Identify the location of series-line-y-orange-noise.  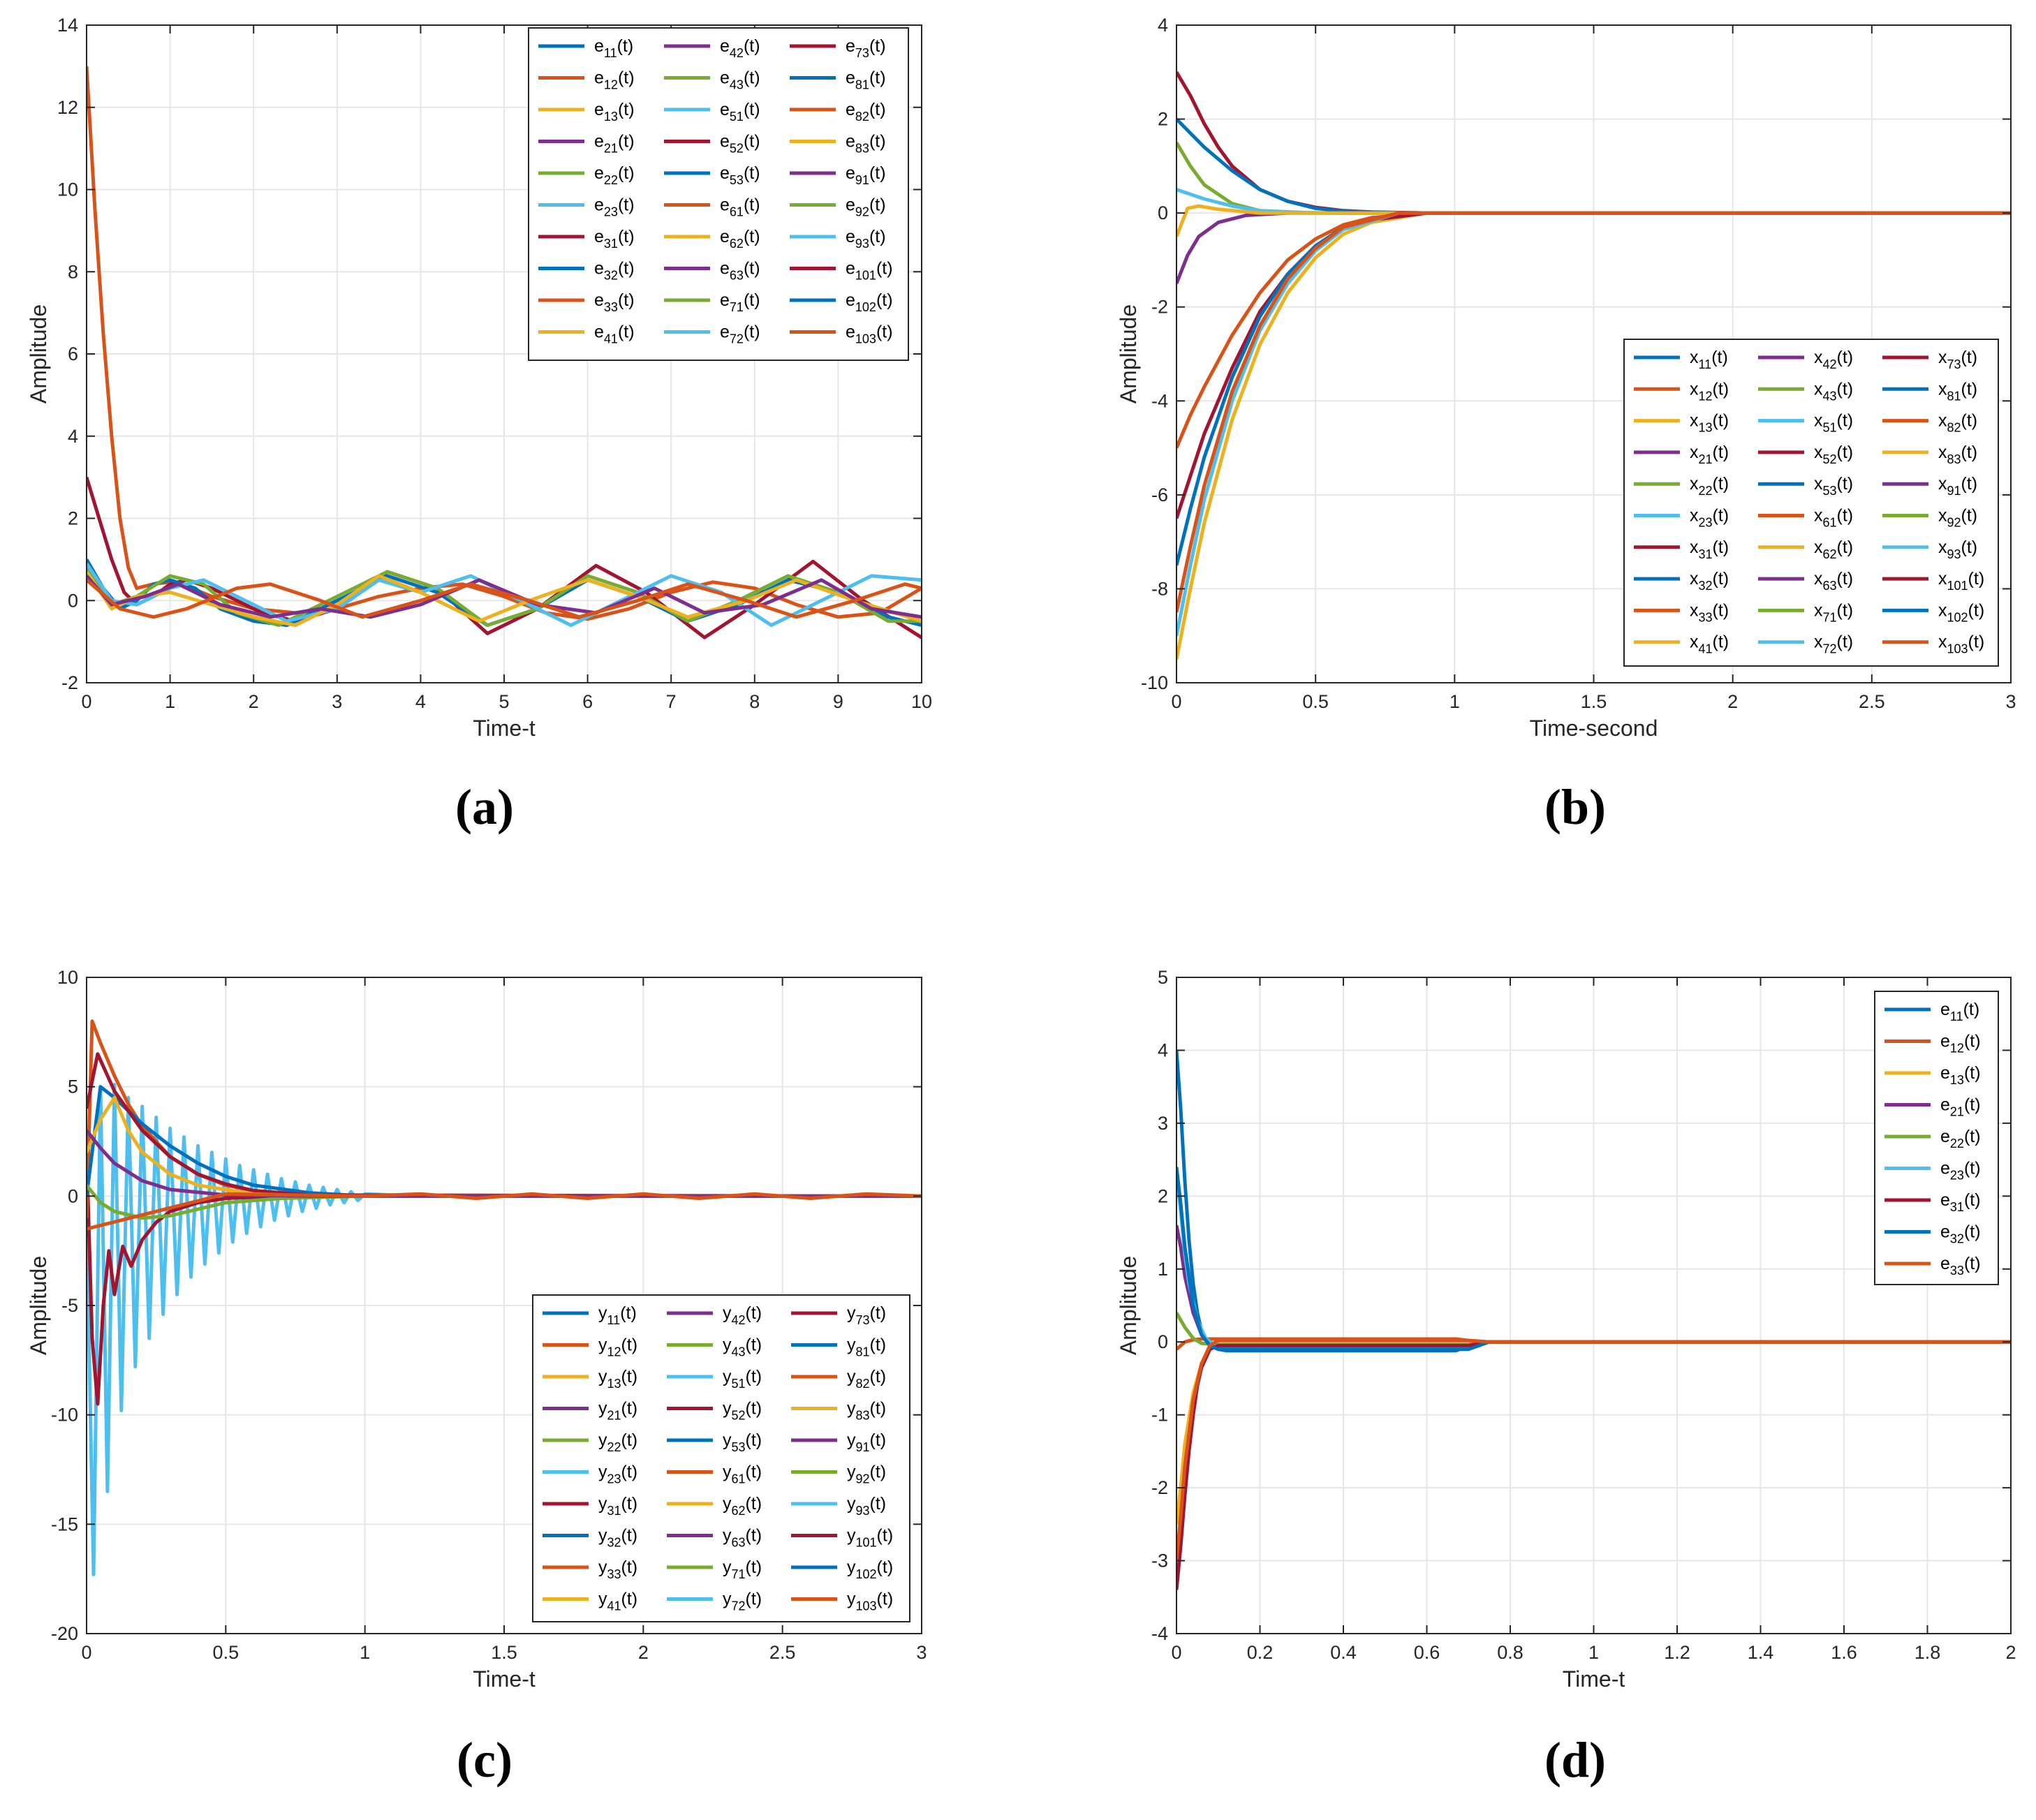
(505, 1211).